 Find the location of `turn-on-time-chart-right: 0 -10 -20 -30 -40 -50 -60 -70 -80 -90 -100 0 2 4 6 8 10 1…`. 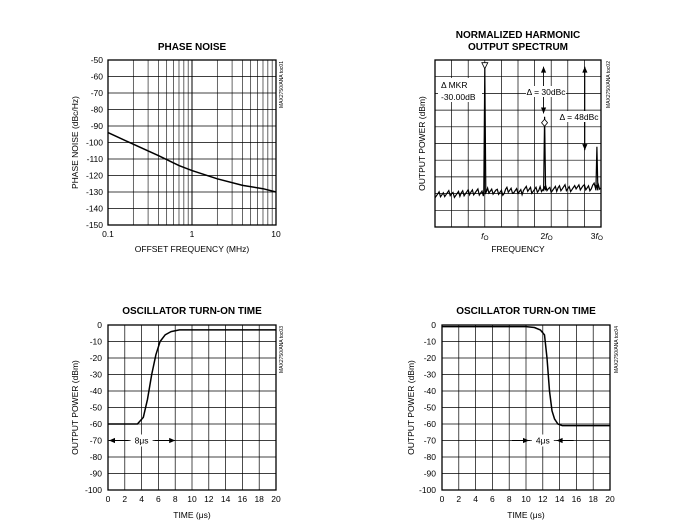

turn-on-time-chart-right: 0 -10 -20 -30 -40 -50 -60 -70 -80 -90 -100 0 2 4 6 8 10 1… is located at coordinates (513, 413).